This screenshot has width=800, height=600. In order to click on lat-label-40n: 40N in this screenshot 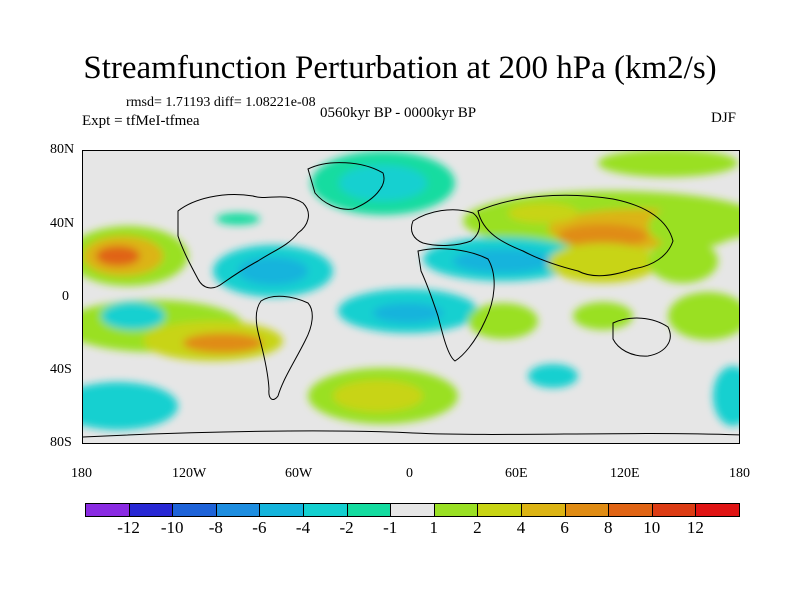, I will do `click(62, 223)`.